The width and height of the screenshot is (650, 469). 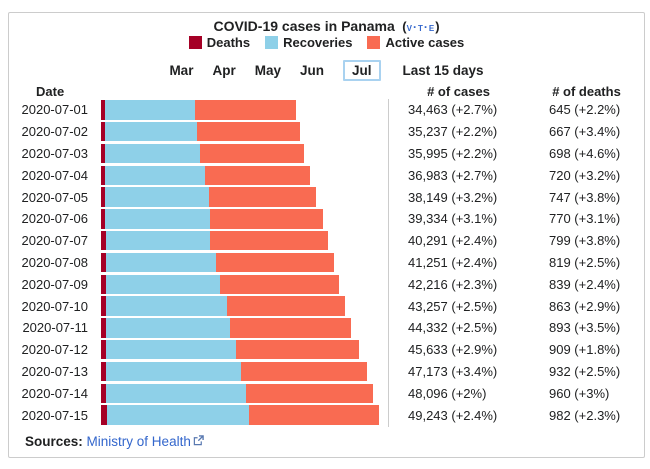 I want to click on legend-item-recoveries: Recoveries, so click(x=308, y=42).